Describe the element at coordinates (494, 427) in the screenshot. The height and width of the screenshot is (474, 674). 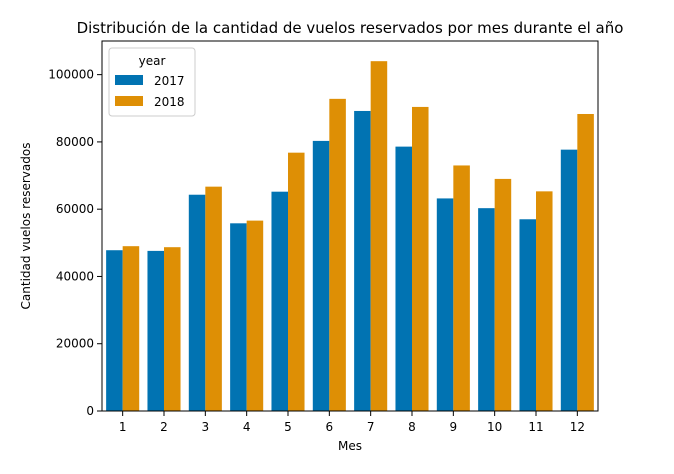
I see `x-tick-label-10: 10` at that location.